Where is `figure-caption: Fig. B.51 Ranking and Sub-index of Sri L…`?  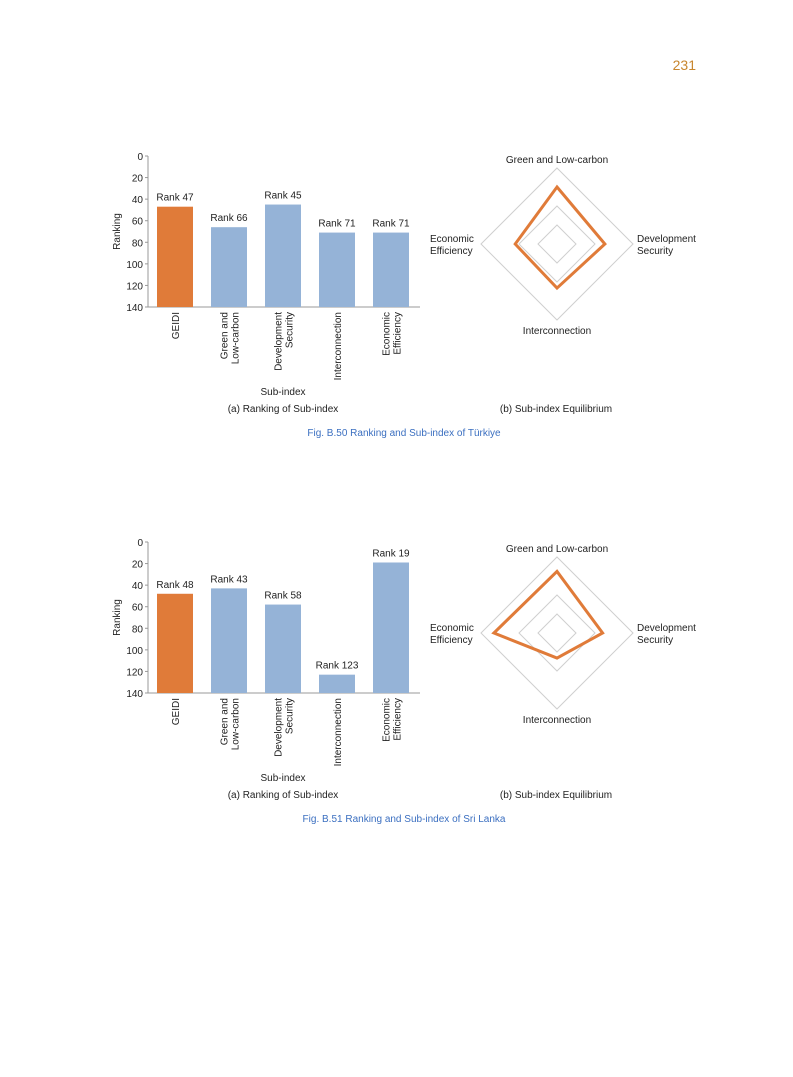
figure-caption: Fig. B.51 Ranking and Sub-index of Sri L… is located at coordinates (404, 819).